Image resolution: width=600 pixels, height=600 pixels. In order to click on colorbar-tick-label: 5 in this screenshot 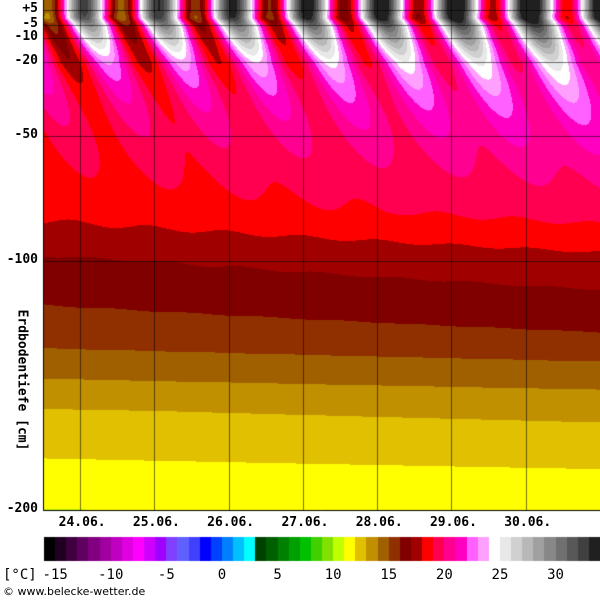, I will do `click(277, 575)`.